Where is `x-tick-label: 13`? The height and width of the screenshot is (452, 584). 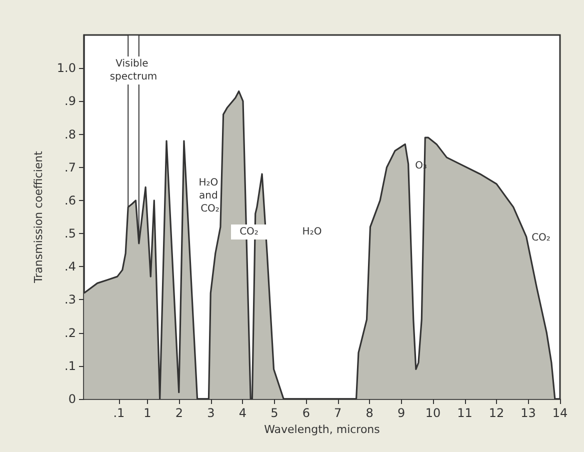 x-tick-label: 13 is located at coordinates (528, 413).